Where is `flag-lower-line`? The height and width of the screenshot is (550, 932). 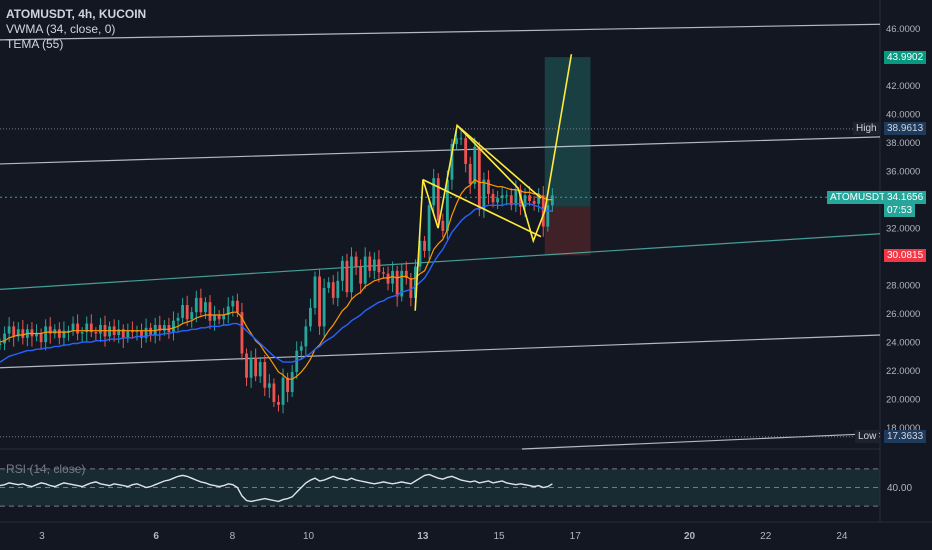 flag-lower-line is located at coordinates (482, 208).